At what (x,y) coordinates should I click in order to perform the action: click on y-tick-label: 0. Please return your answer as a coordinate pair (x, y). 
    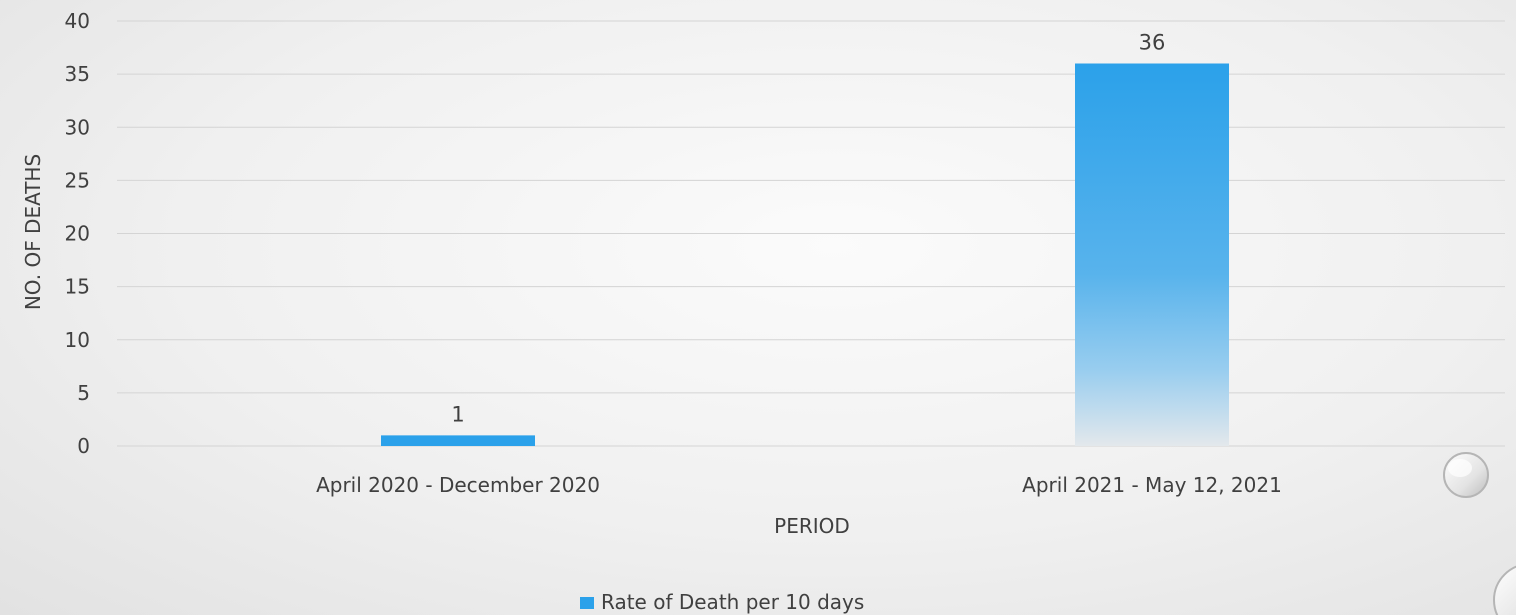
    Looking at the image, I should click on (83, 446).